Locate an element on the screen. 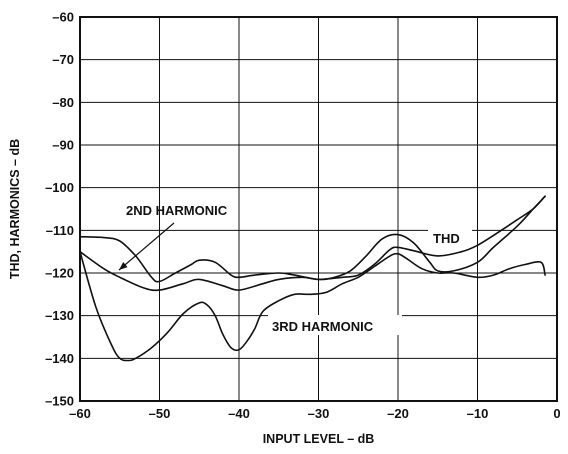 This screenshot has width=568, height=454. x-tick-label: –20 is located at coordinates (398, 413).